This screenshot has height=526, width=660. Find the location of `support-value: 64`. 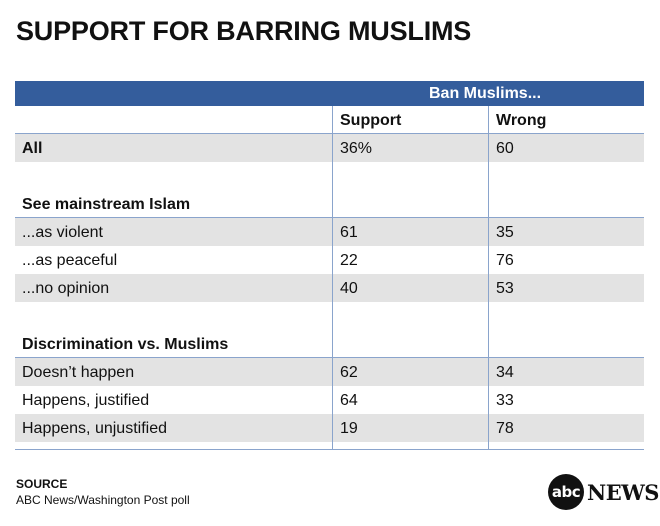

support-value: 64 is located at coordinates (349, 400).